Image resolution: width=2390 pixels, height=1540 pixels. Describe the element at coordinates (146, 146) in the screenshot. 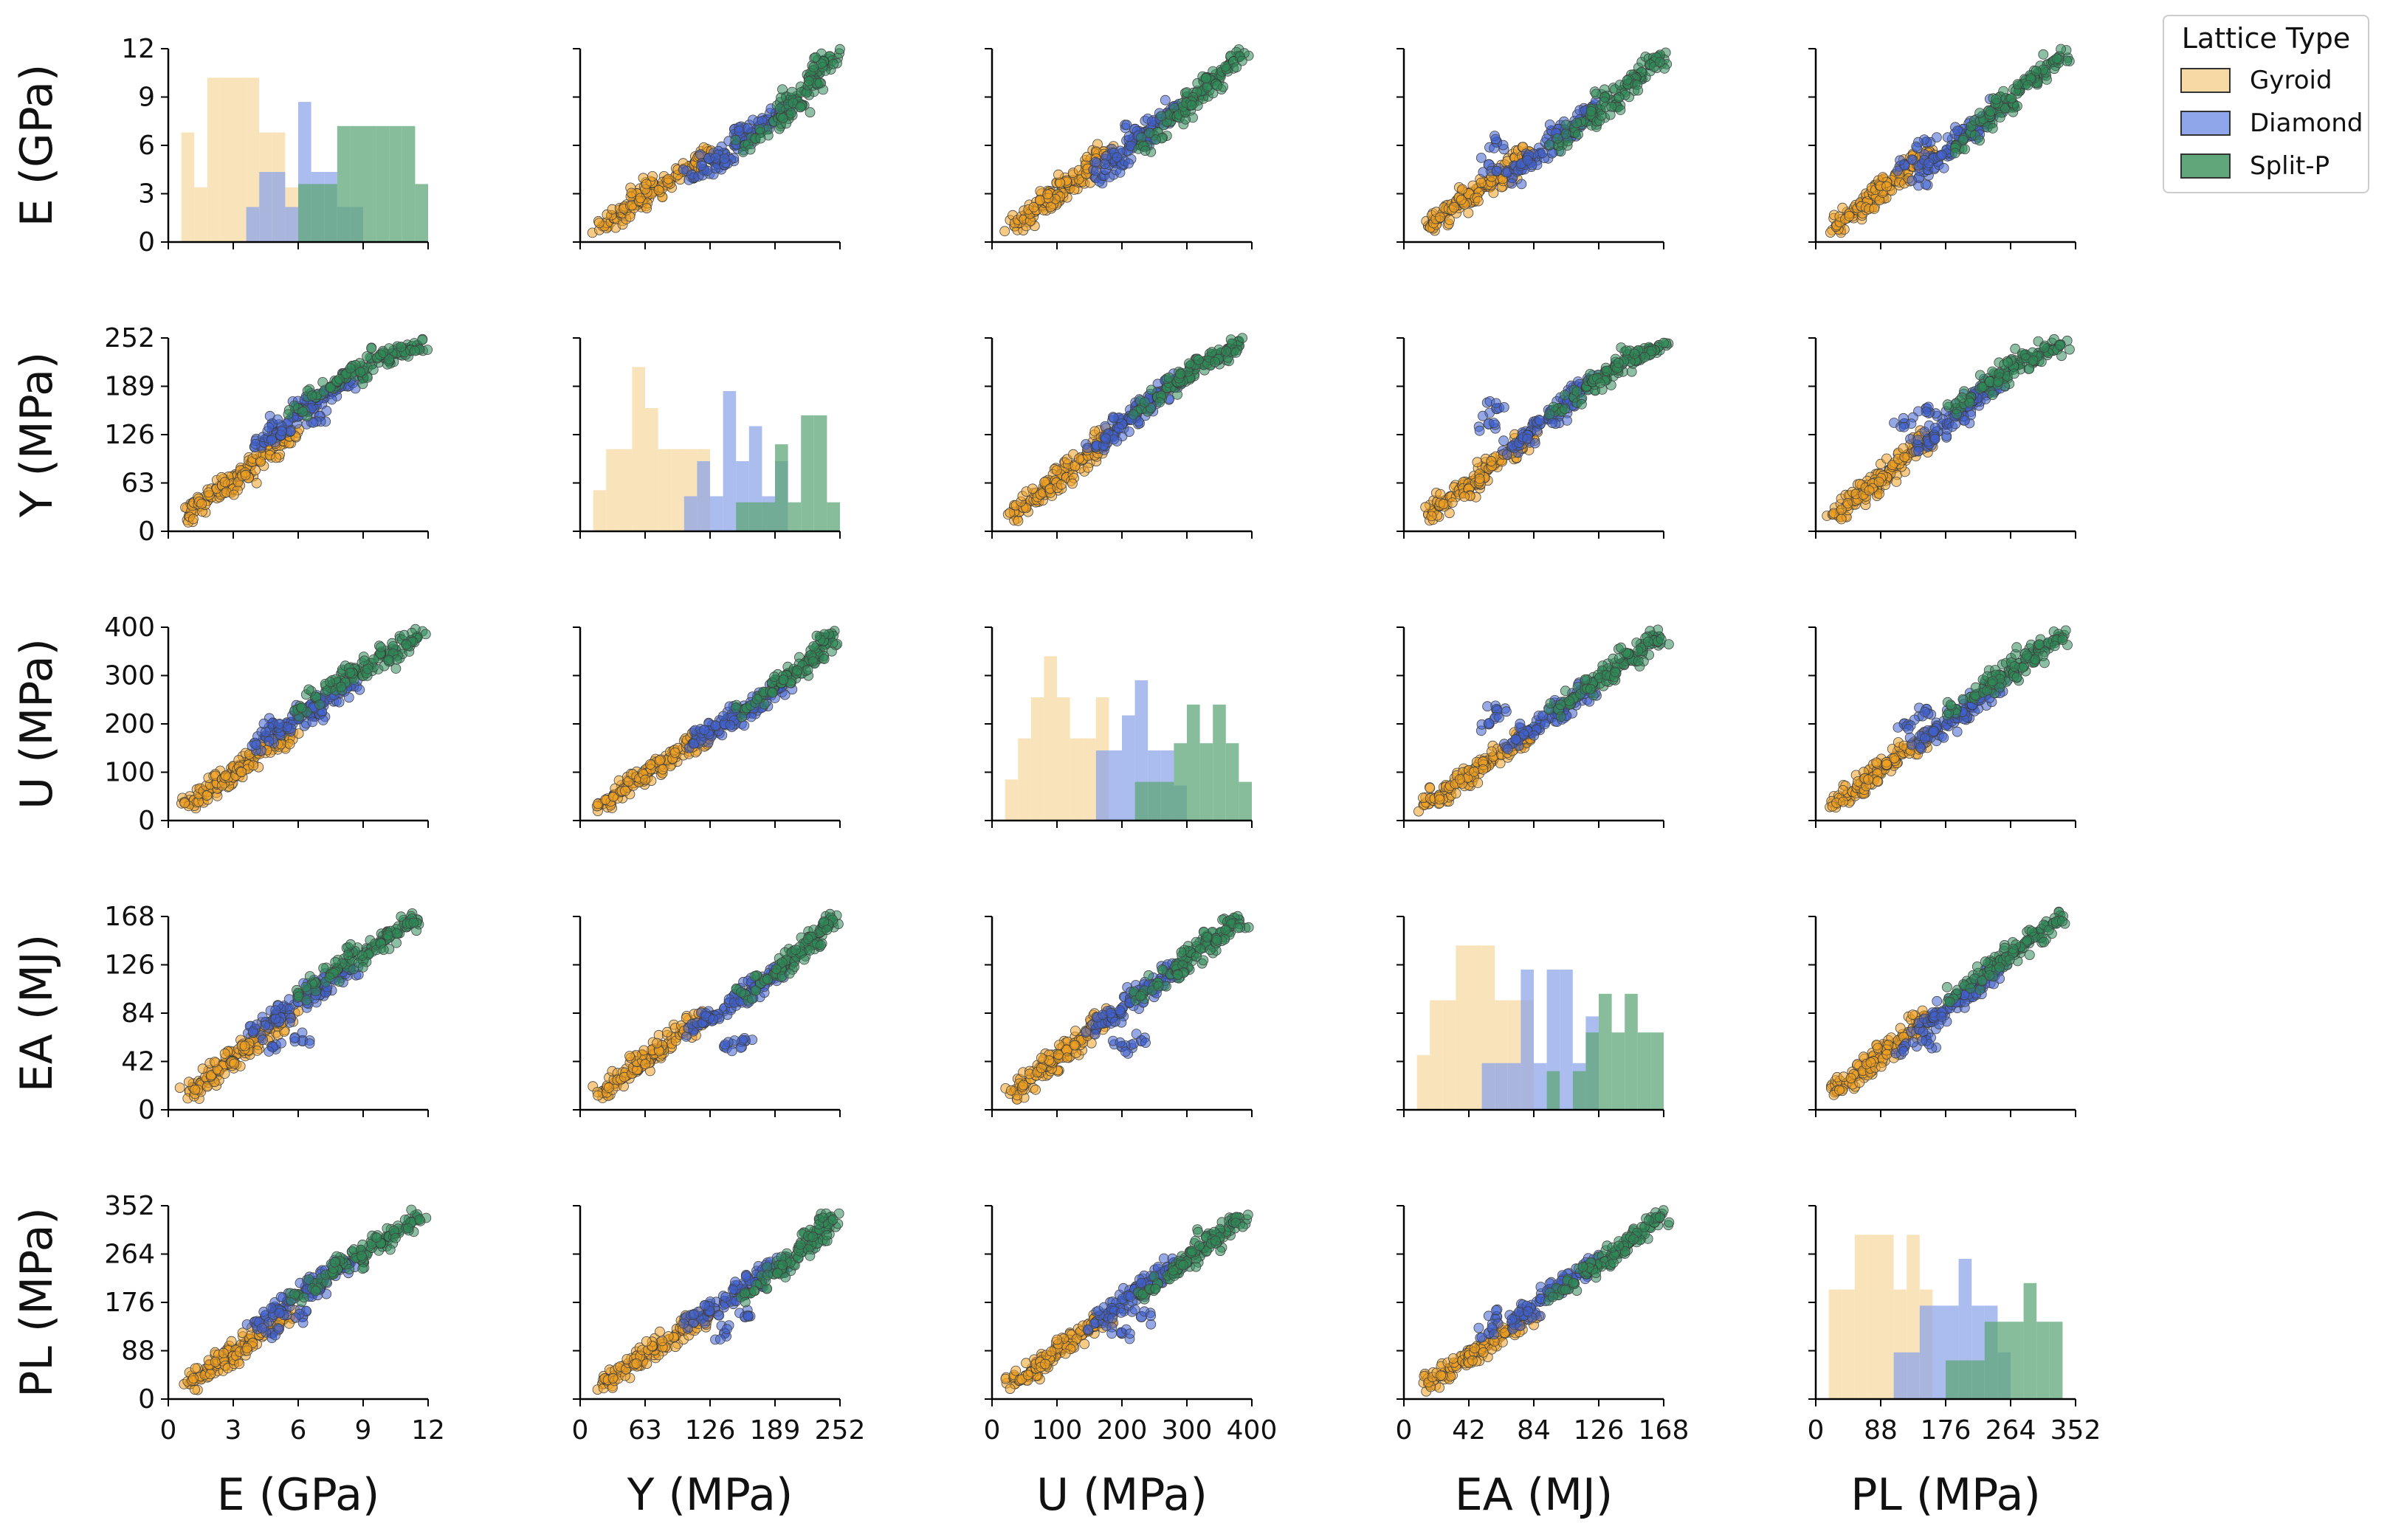

I see `y-tick-label: 6` at that location.